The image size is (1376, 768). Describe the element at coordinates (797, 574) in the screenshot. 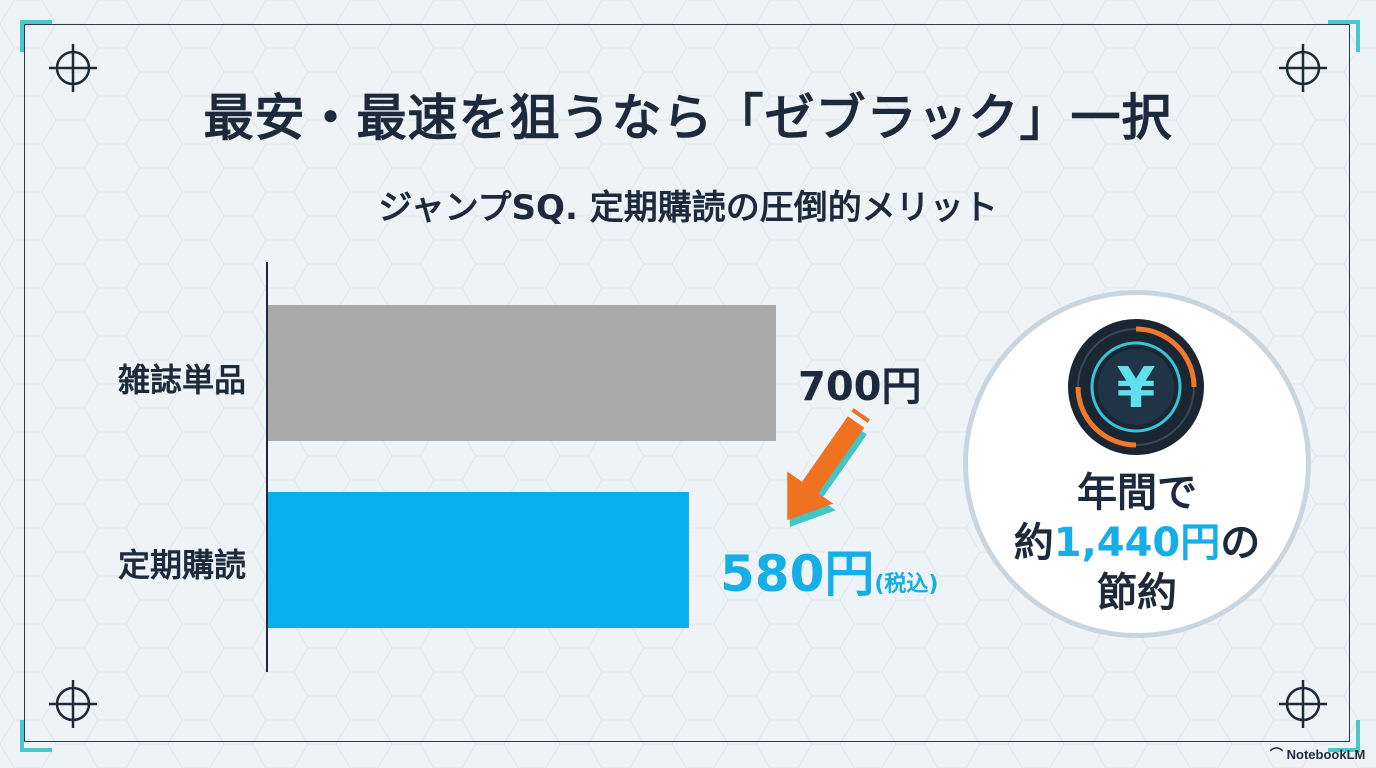

I see `data-label-value: 580円` at that location.